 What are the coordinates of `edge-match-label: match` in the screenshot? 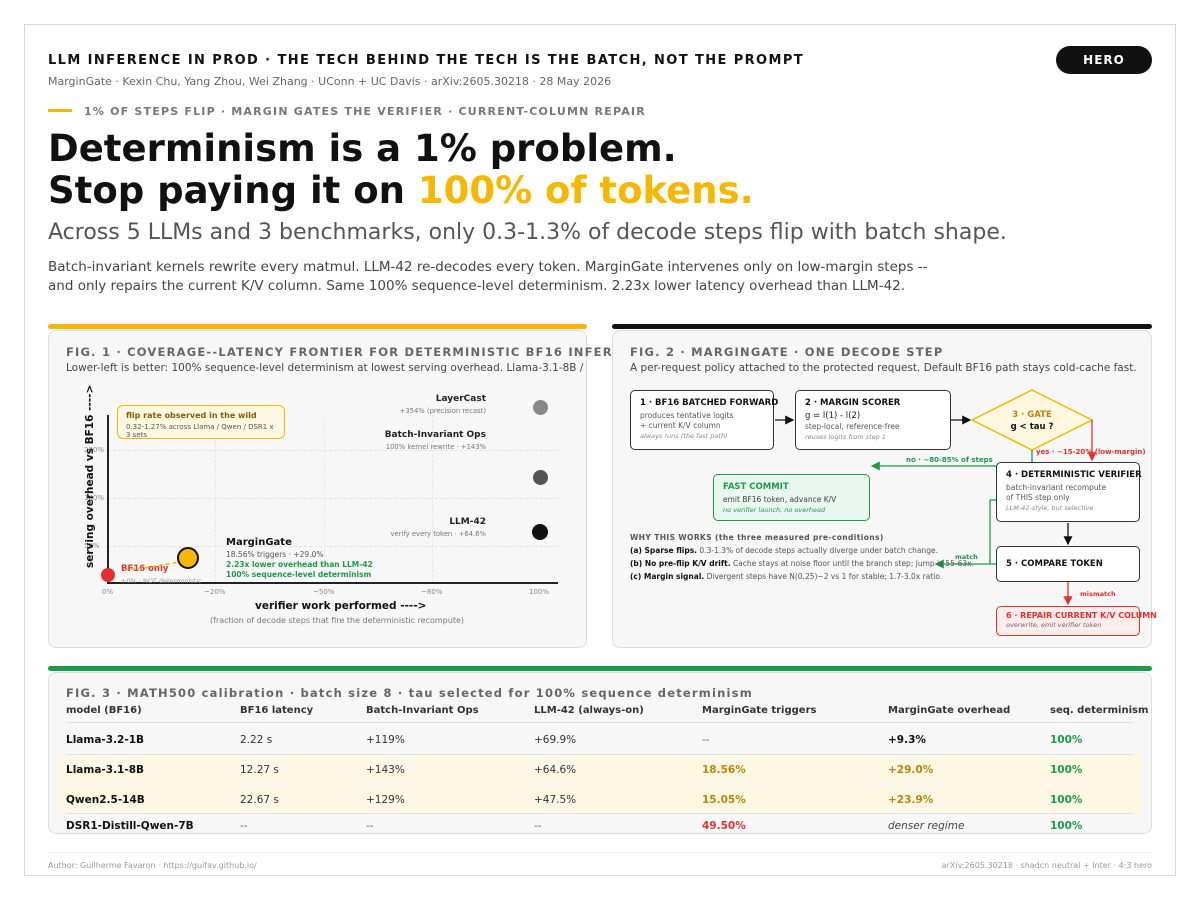 It's located at (966, 557).